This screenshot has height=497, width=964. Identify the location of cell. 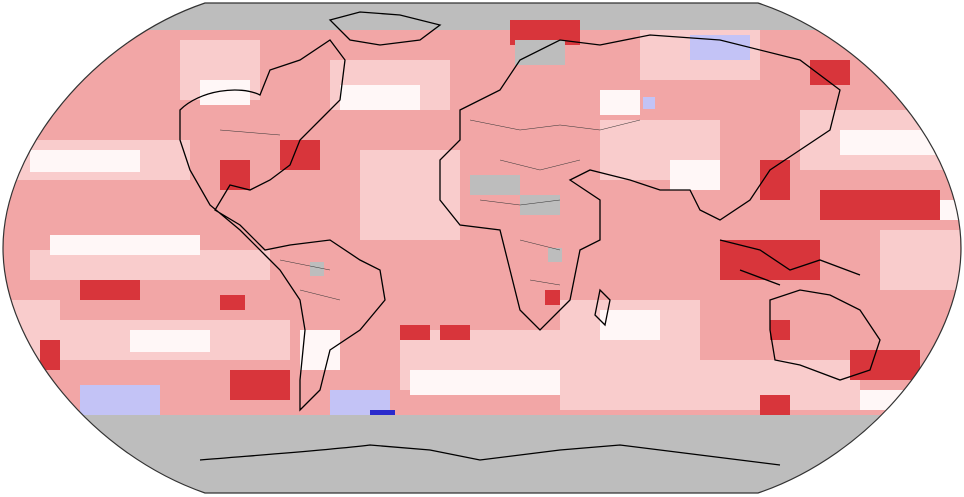
(415, 45).